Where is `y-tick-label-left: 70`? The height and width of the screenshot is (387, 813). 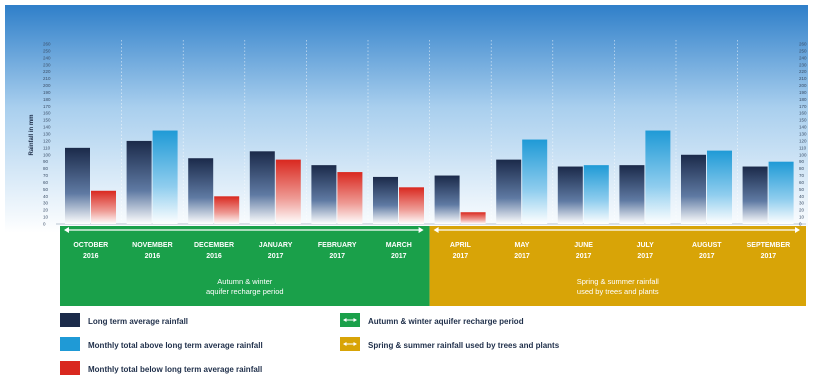 y-tick-label-left: 70 is located at coordinates (46, 175).